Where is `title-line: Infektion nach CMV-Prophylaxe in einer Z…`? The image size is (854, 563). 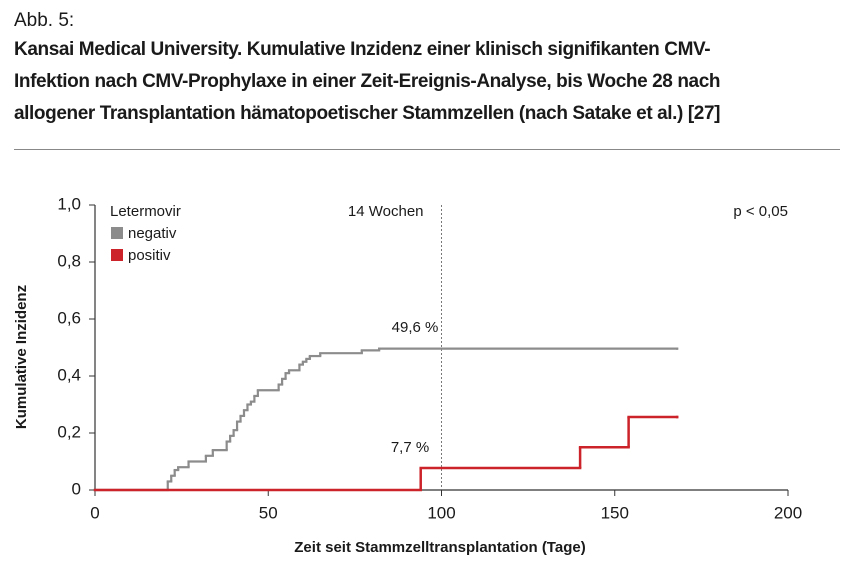 title-line: Infektion nach CMV-Prophylaxe in einer Z… is located at coordinates (367, 81).